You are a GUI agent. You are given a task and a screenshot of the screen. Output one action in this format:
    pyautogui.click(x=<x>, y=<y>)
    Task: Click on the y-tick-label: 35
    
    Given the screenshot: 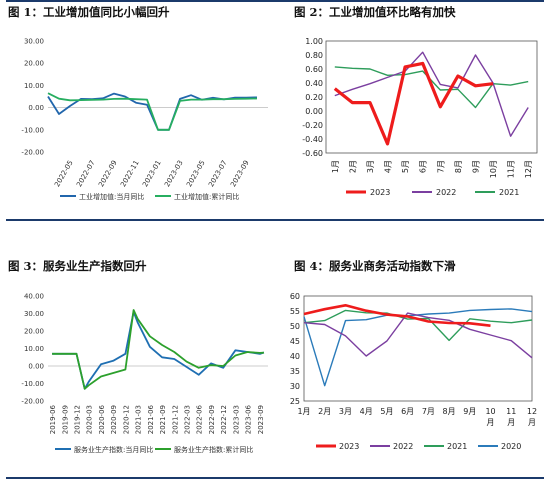 What is the action you would take?
    pyautogui.click(x=295, y=371)
    